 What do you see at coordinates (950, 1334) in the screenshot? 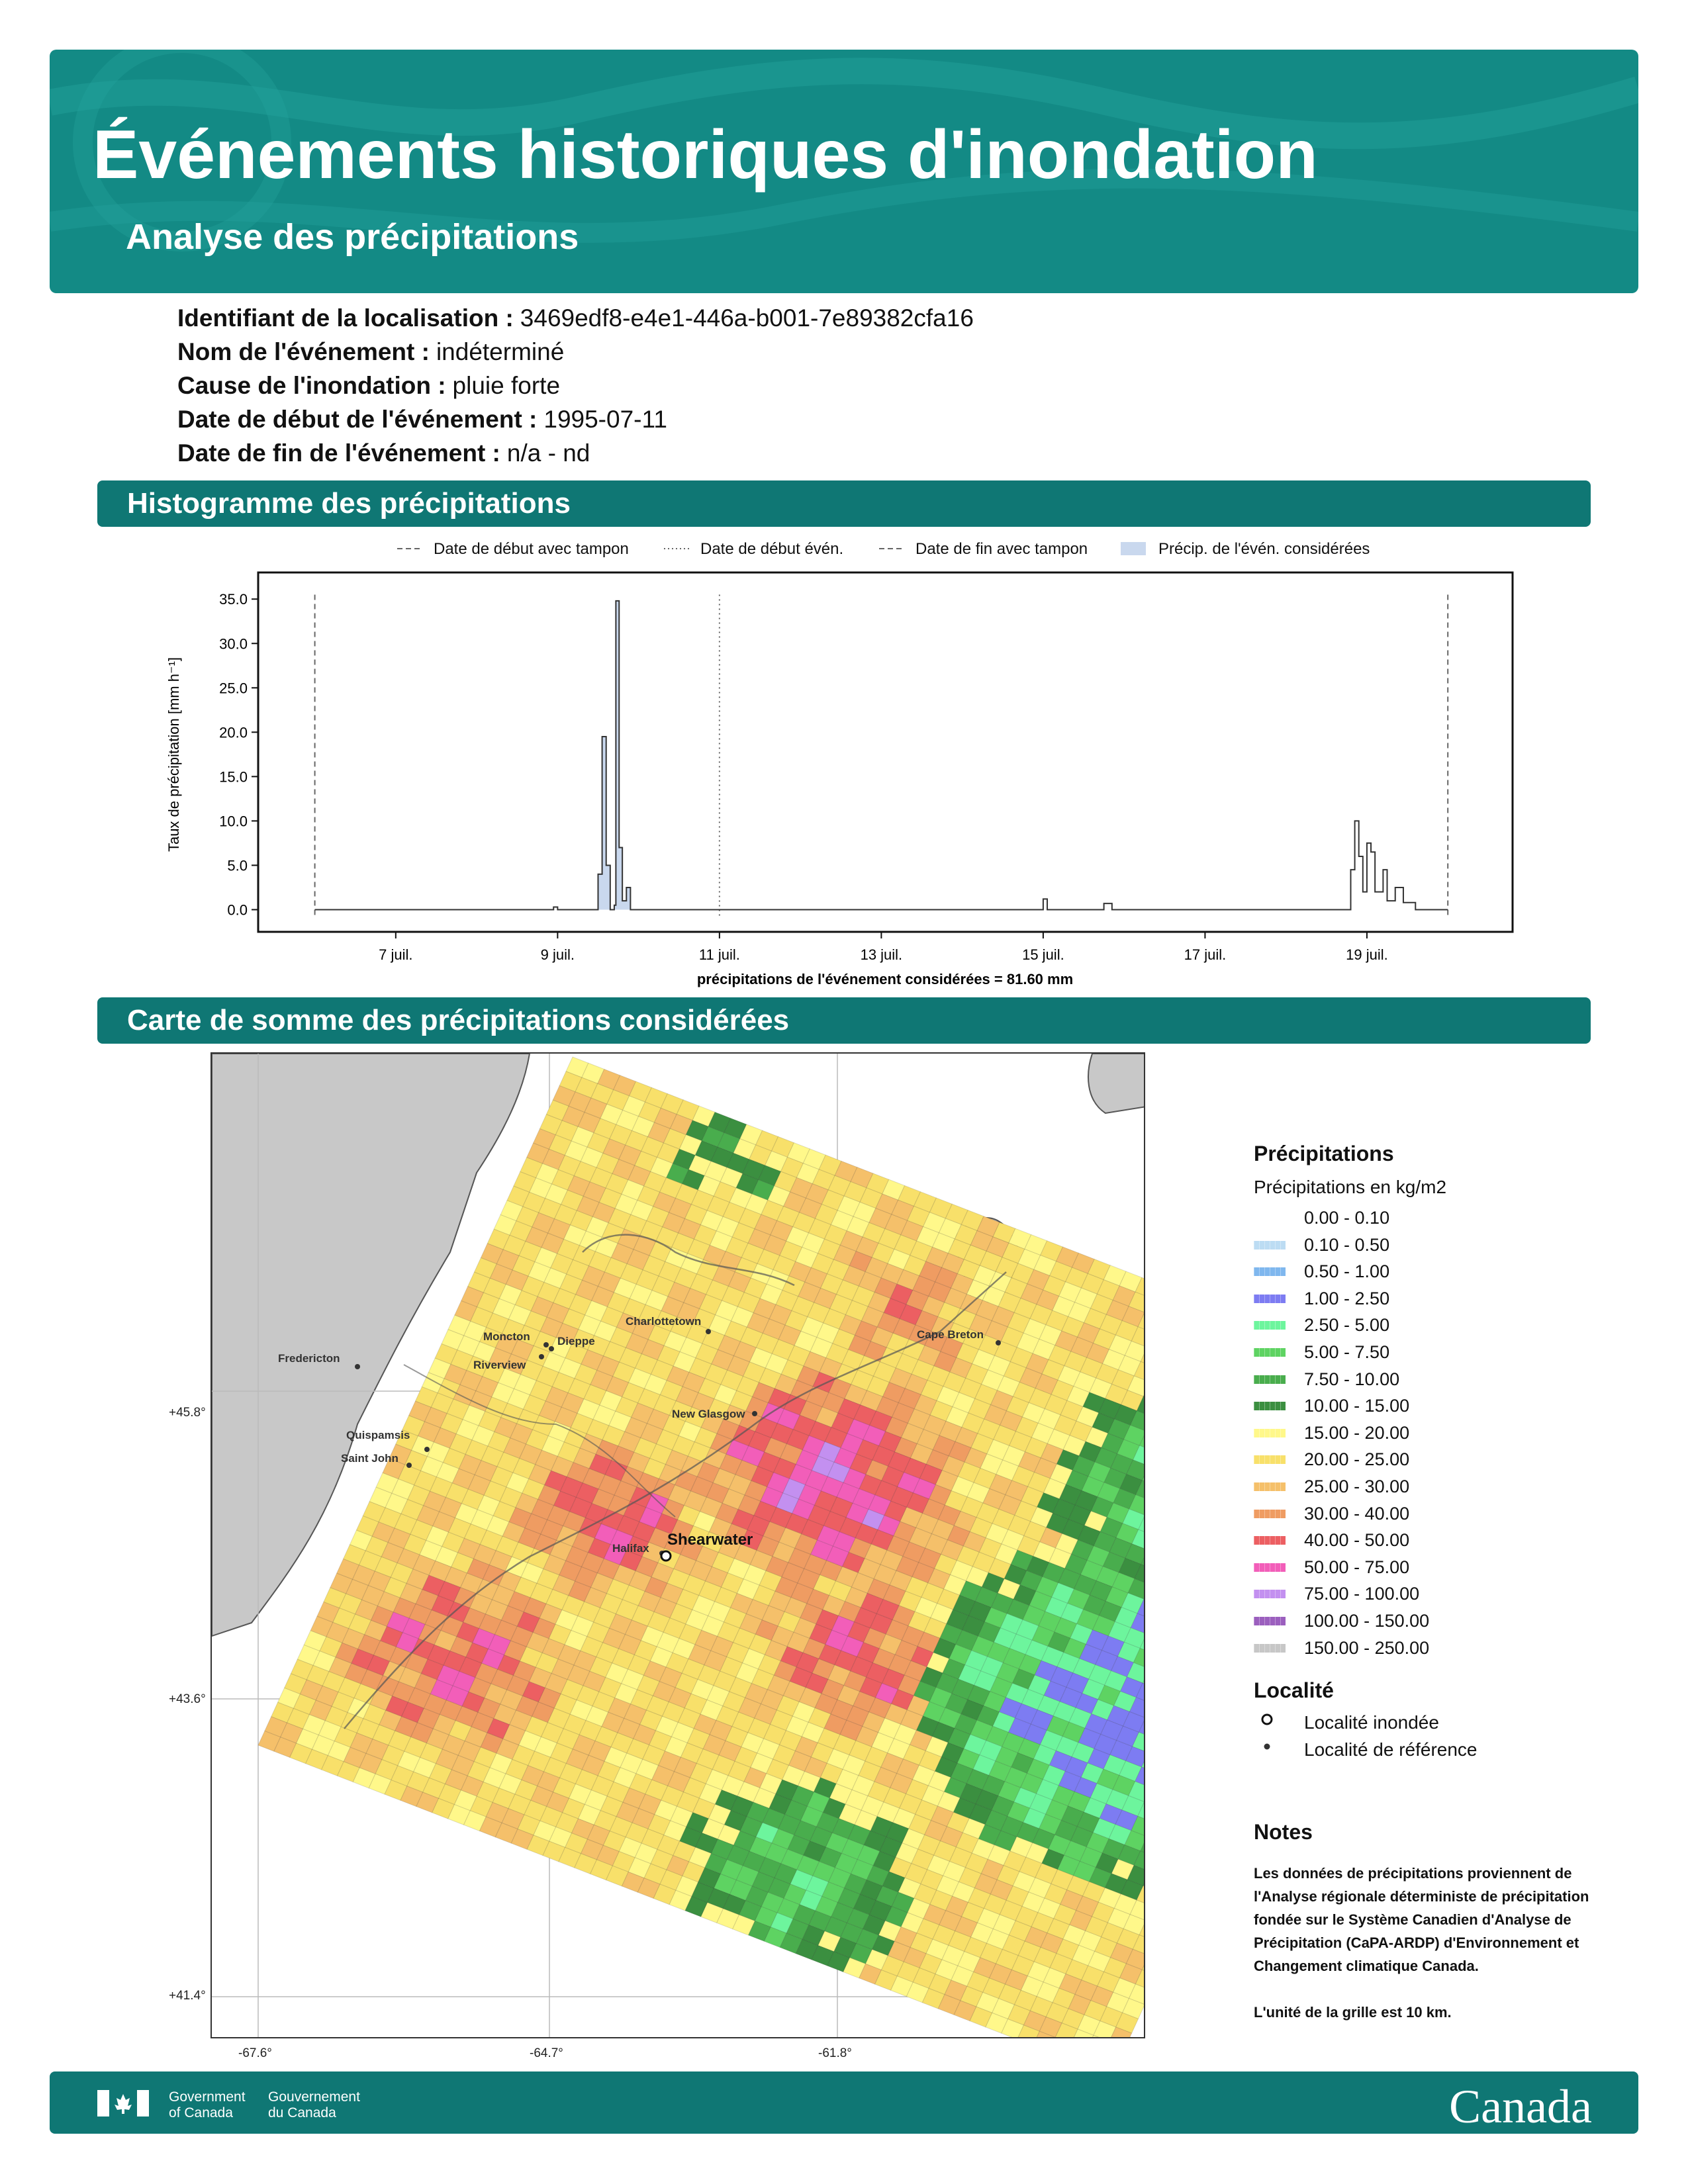
I see `city-label-cape-breton: Cape Breton` at bounding box center [950, 1334].